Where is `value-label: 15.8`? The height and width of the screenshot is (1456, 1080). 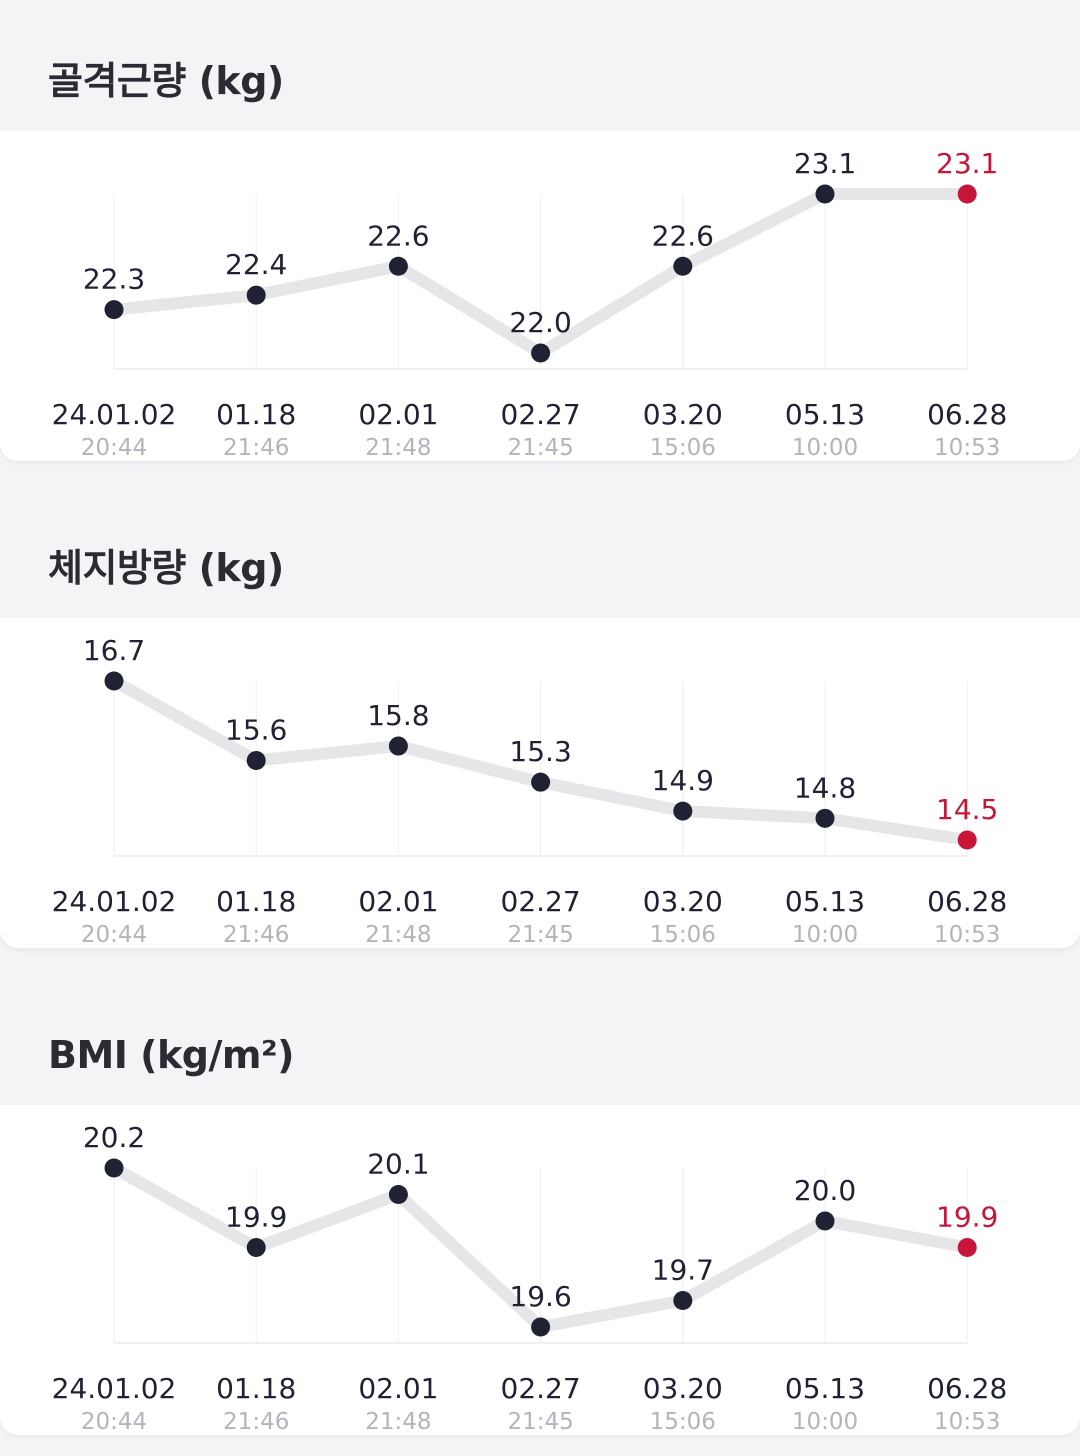
value-label: 15.8 is located at coordinates (398, 715).